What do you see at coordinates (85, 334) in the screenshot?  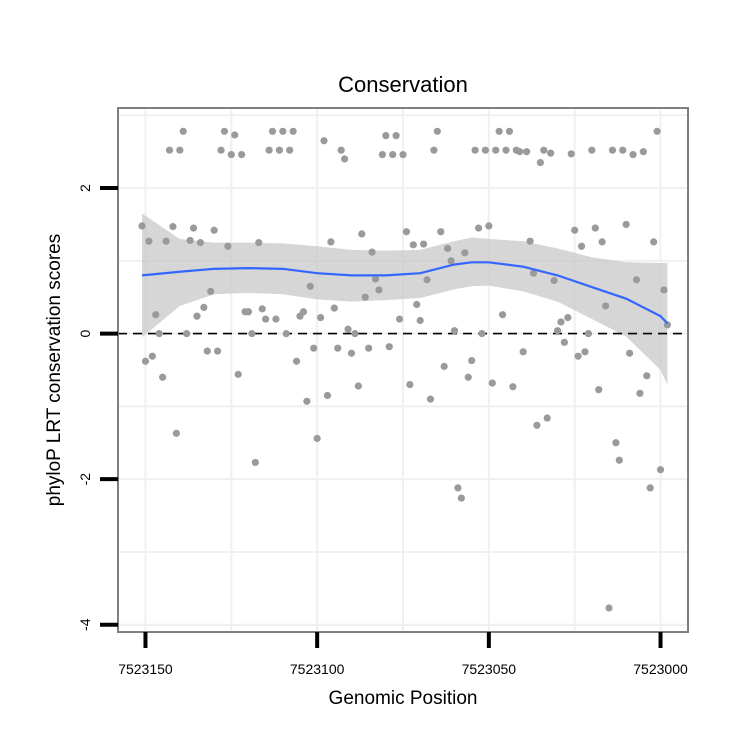 I see `y-tick-label: 0` at bounding box center [85, 334].